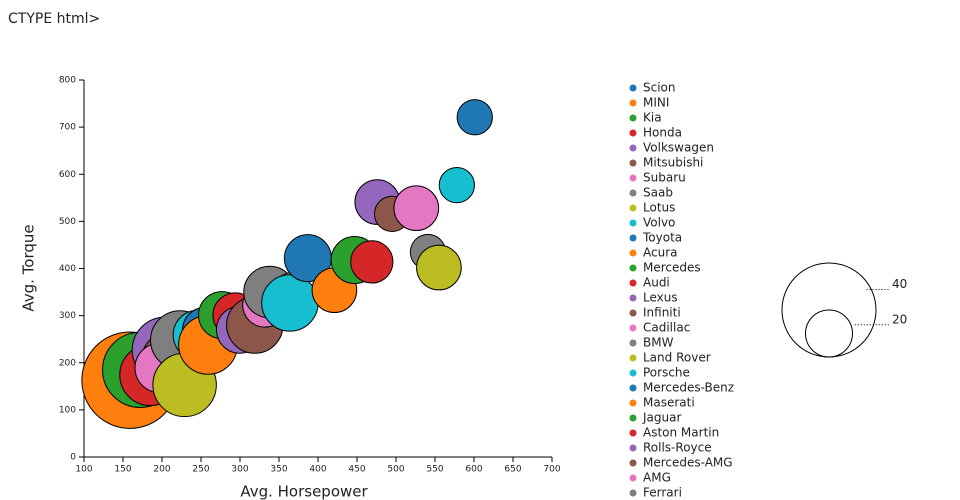 The image size is (960, 500). I want to click on legend-label: Aston Martin, so click(681, 433).